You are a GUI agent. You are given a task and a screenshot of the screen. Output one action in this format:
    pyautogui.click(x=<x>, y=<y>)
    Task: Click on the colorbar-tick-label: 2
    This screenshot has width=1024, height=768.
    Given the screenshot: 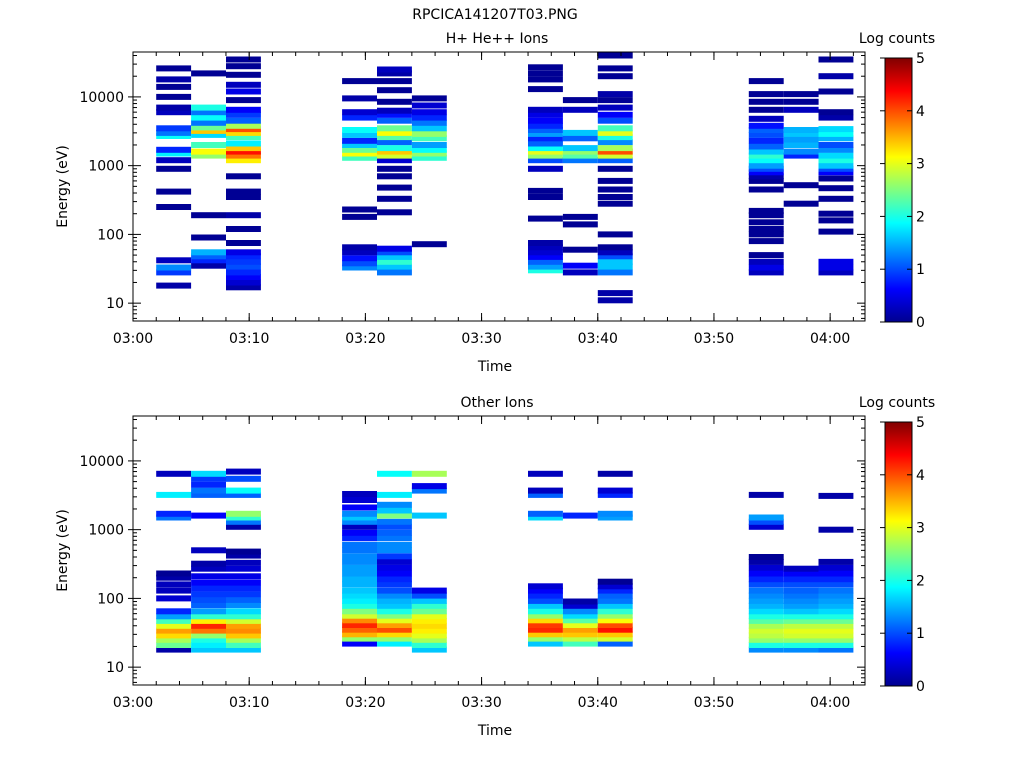 What is the action you would take?
    pyautogui.click(x=920, y=581)
    